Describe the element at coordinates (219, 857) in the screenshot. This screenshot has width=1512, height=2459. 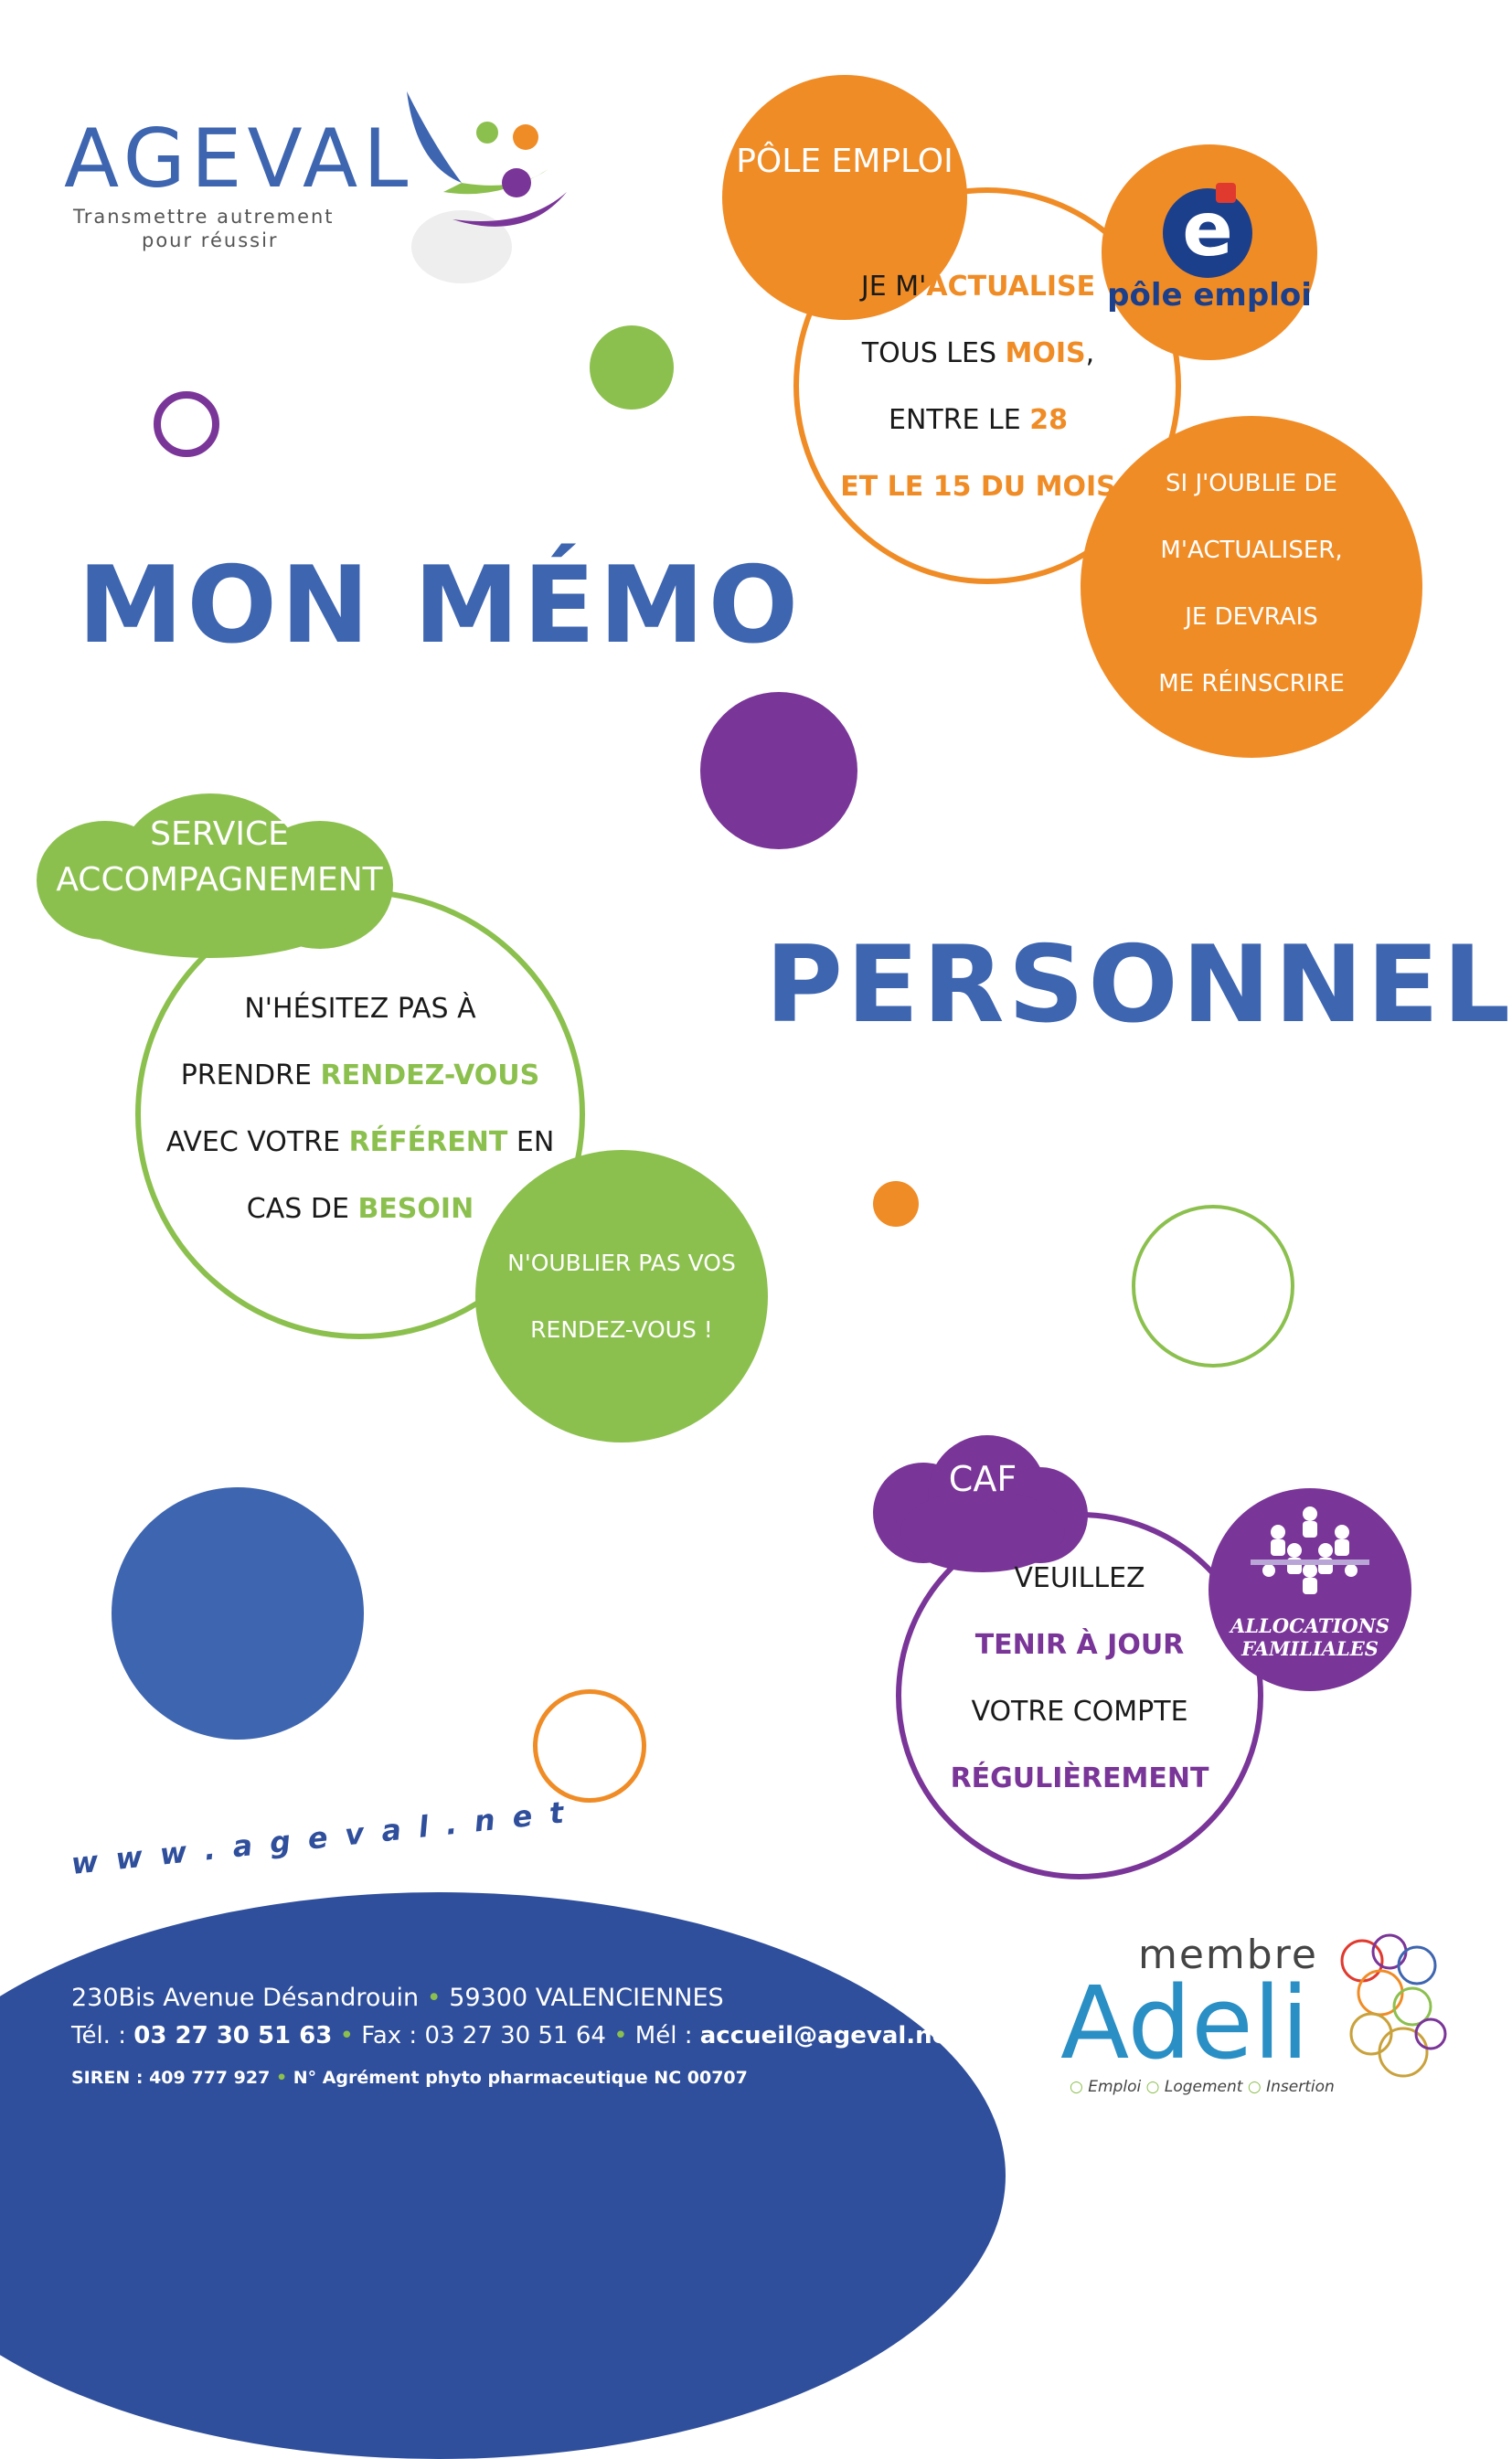
I see `service-label: SERVICE ACCOMPAGNEMENT` at that location.